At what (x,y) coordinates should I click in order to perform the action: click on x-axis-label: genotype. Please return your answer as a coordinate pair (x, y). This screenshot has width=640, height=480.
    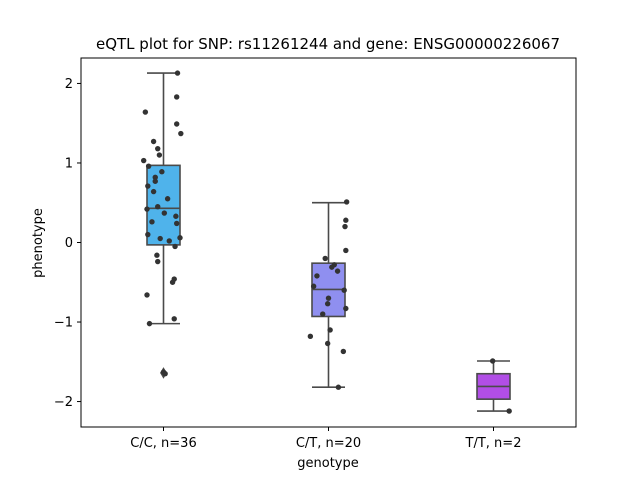
    Looking at the image, I should click on (327, 463).